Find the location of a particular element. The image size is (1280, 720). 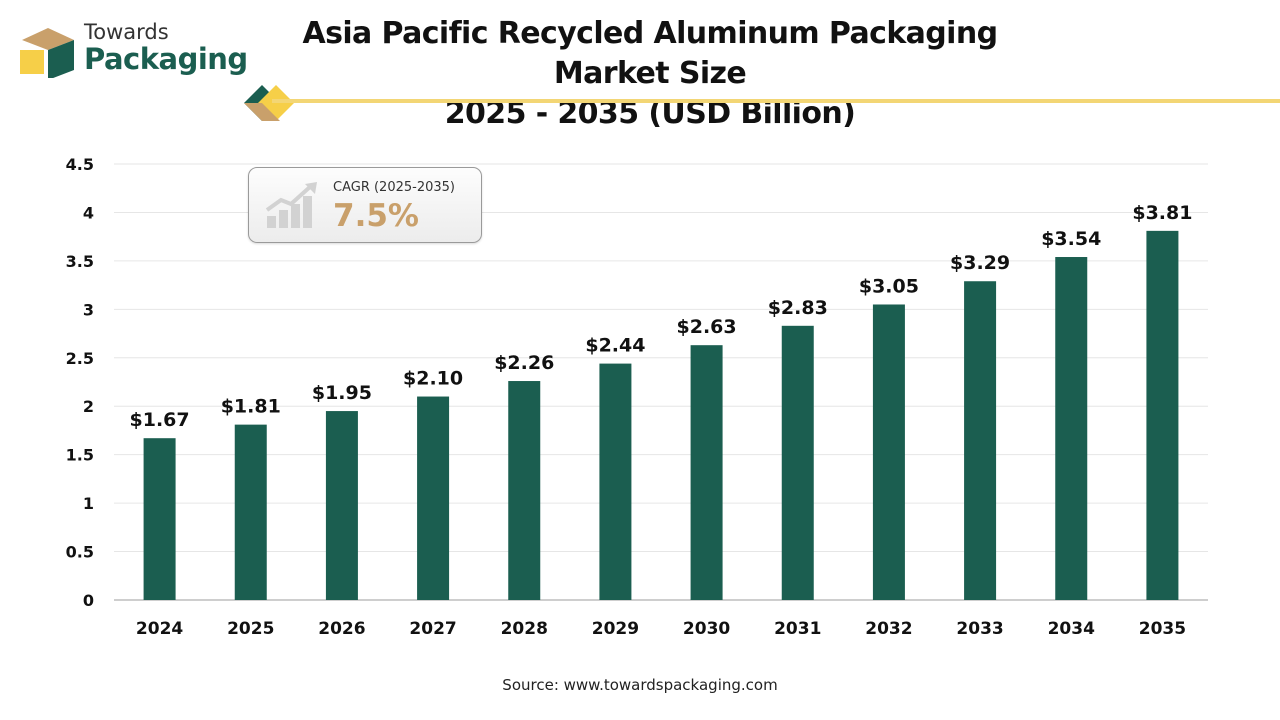

x-tick-label: 2034 is located at coordinates (1071, 629).